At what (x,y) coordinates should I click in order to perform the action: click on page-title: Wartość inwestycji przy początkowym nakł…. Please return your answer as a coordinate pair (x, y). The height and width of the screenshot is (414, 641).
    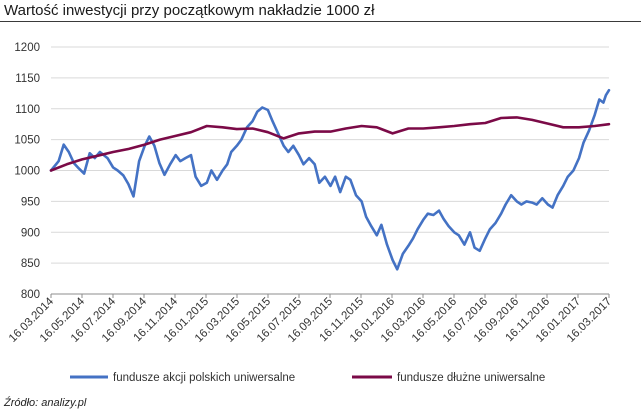
    Looking at the image, I should click on (189, 10).